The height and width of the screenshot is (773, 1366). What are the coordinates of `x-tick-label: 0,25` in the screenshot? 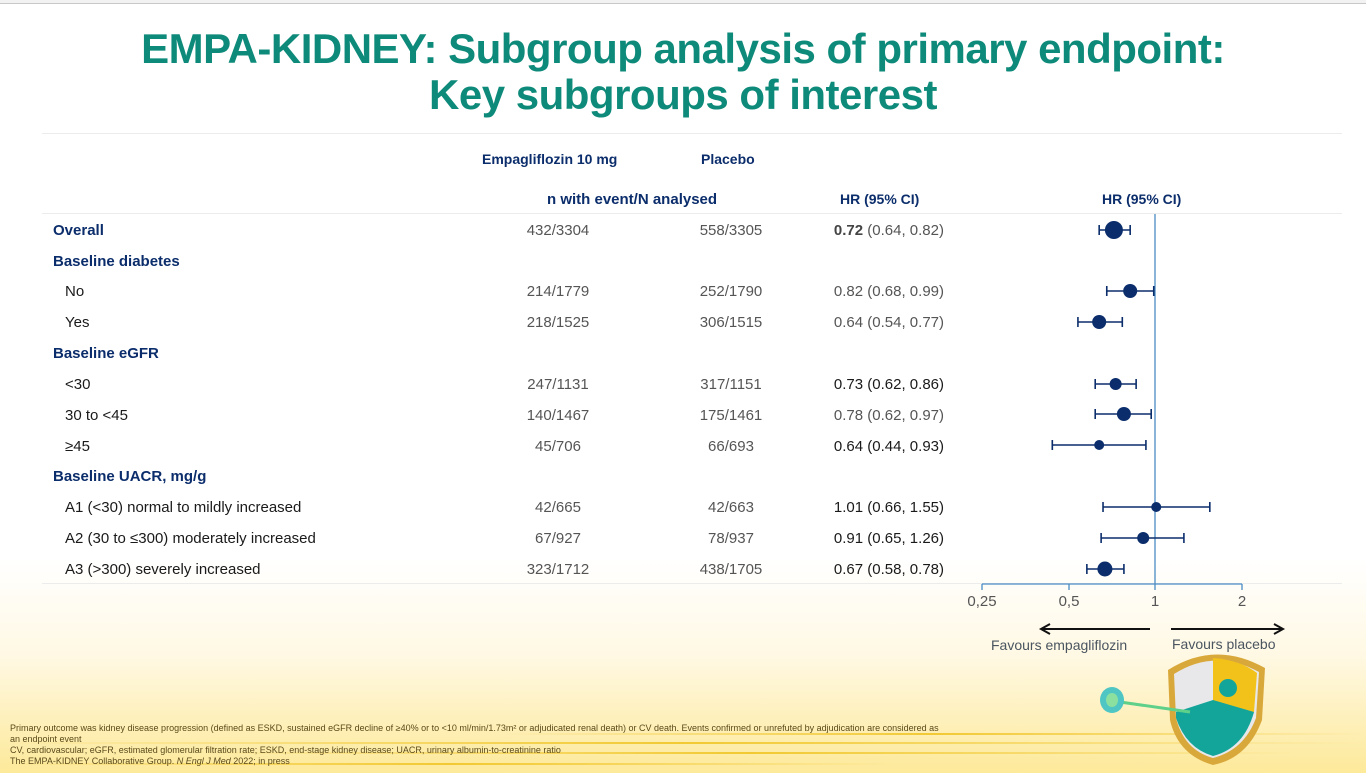 It's located at (982, 601).